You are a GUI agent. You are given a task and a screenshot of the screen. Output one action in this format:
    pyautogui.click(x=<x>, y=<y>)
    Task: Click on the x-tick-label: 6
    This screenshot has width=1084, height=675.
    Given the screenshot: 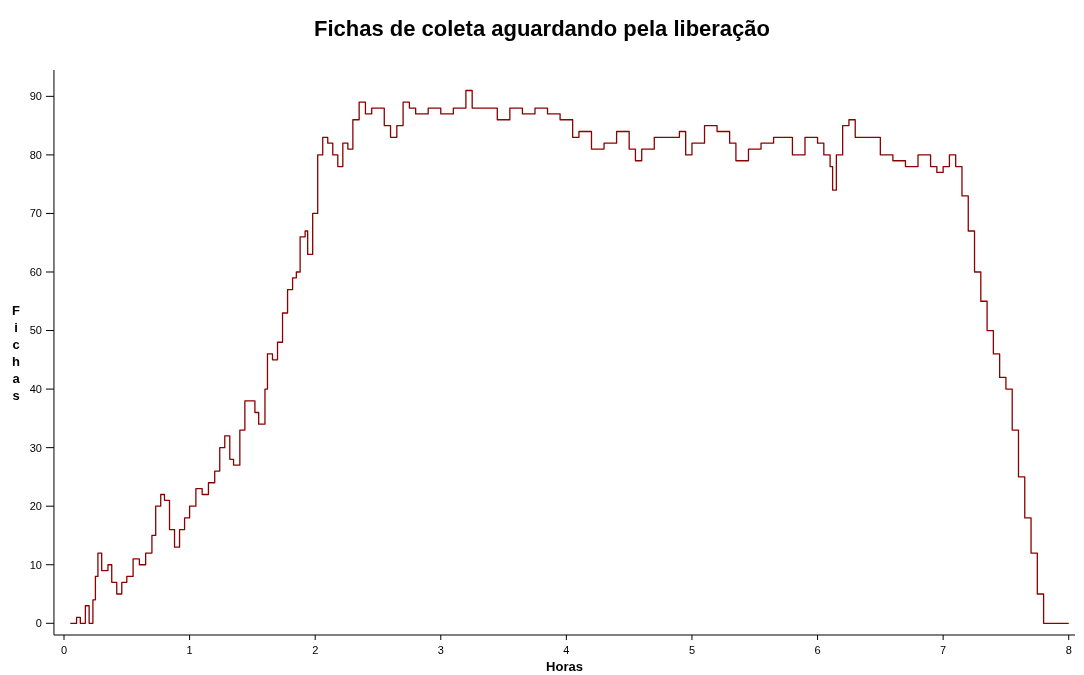 What is the action you would take?
    pyautogui.click(x=817, y=650)
    